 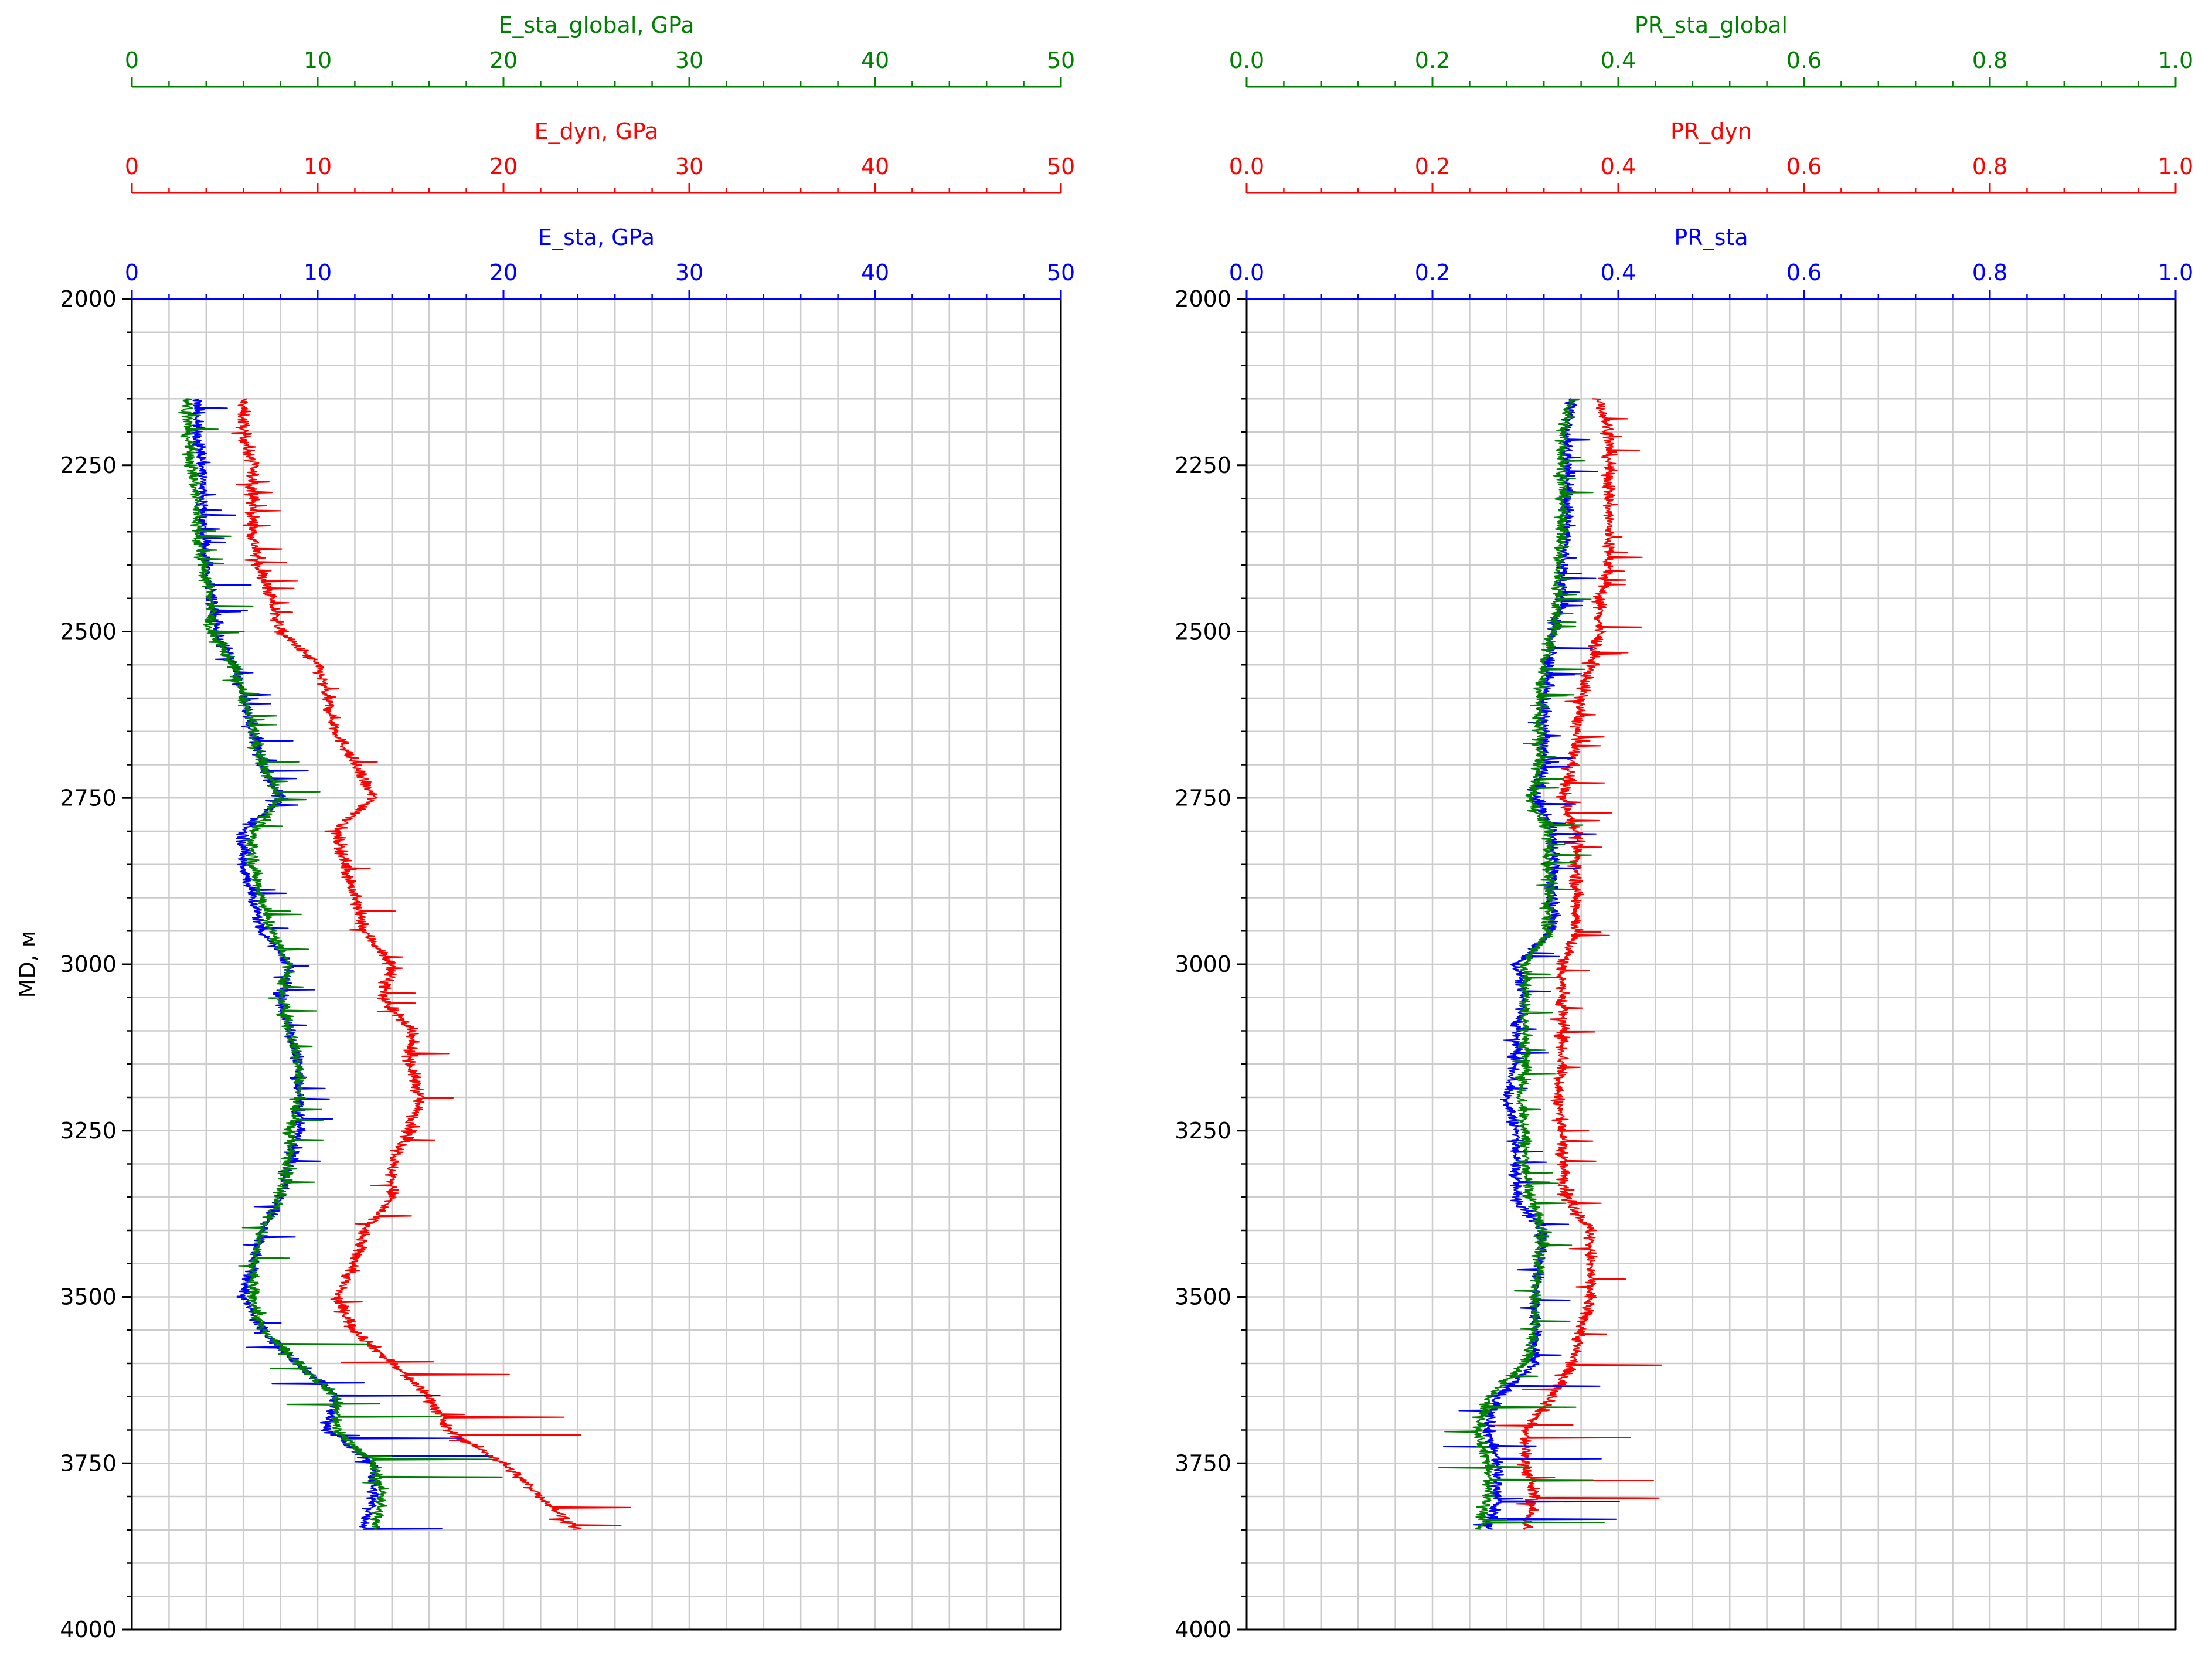 I want to click on y-axis-label: MD, м, so click(x=27, y=965).